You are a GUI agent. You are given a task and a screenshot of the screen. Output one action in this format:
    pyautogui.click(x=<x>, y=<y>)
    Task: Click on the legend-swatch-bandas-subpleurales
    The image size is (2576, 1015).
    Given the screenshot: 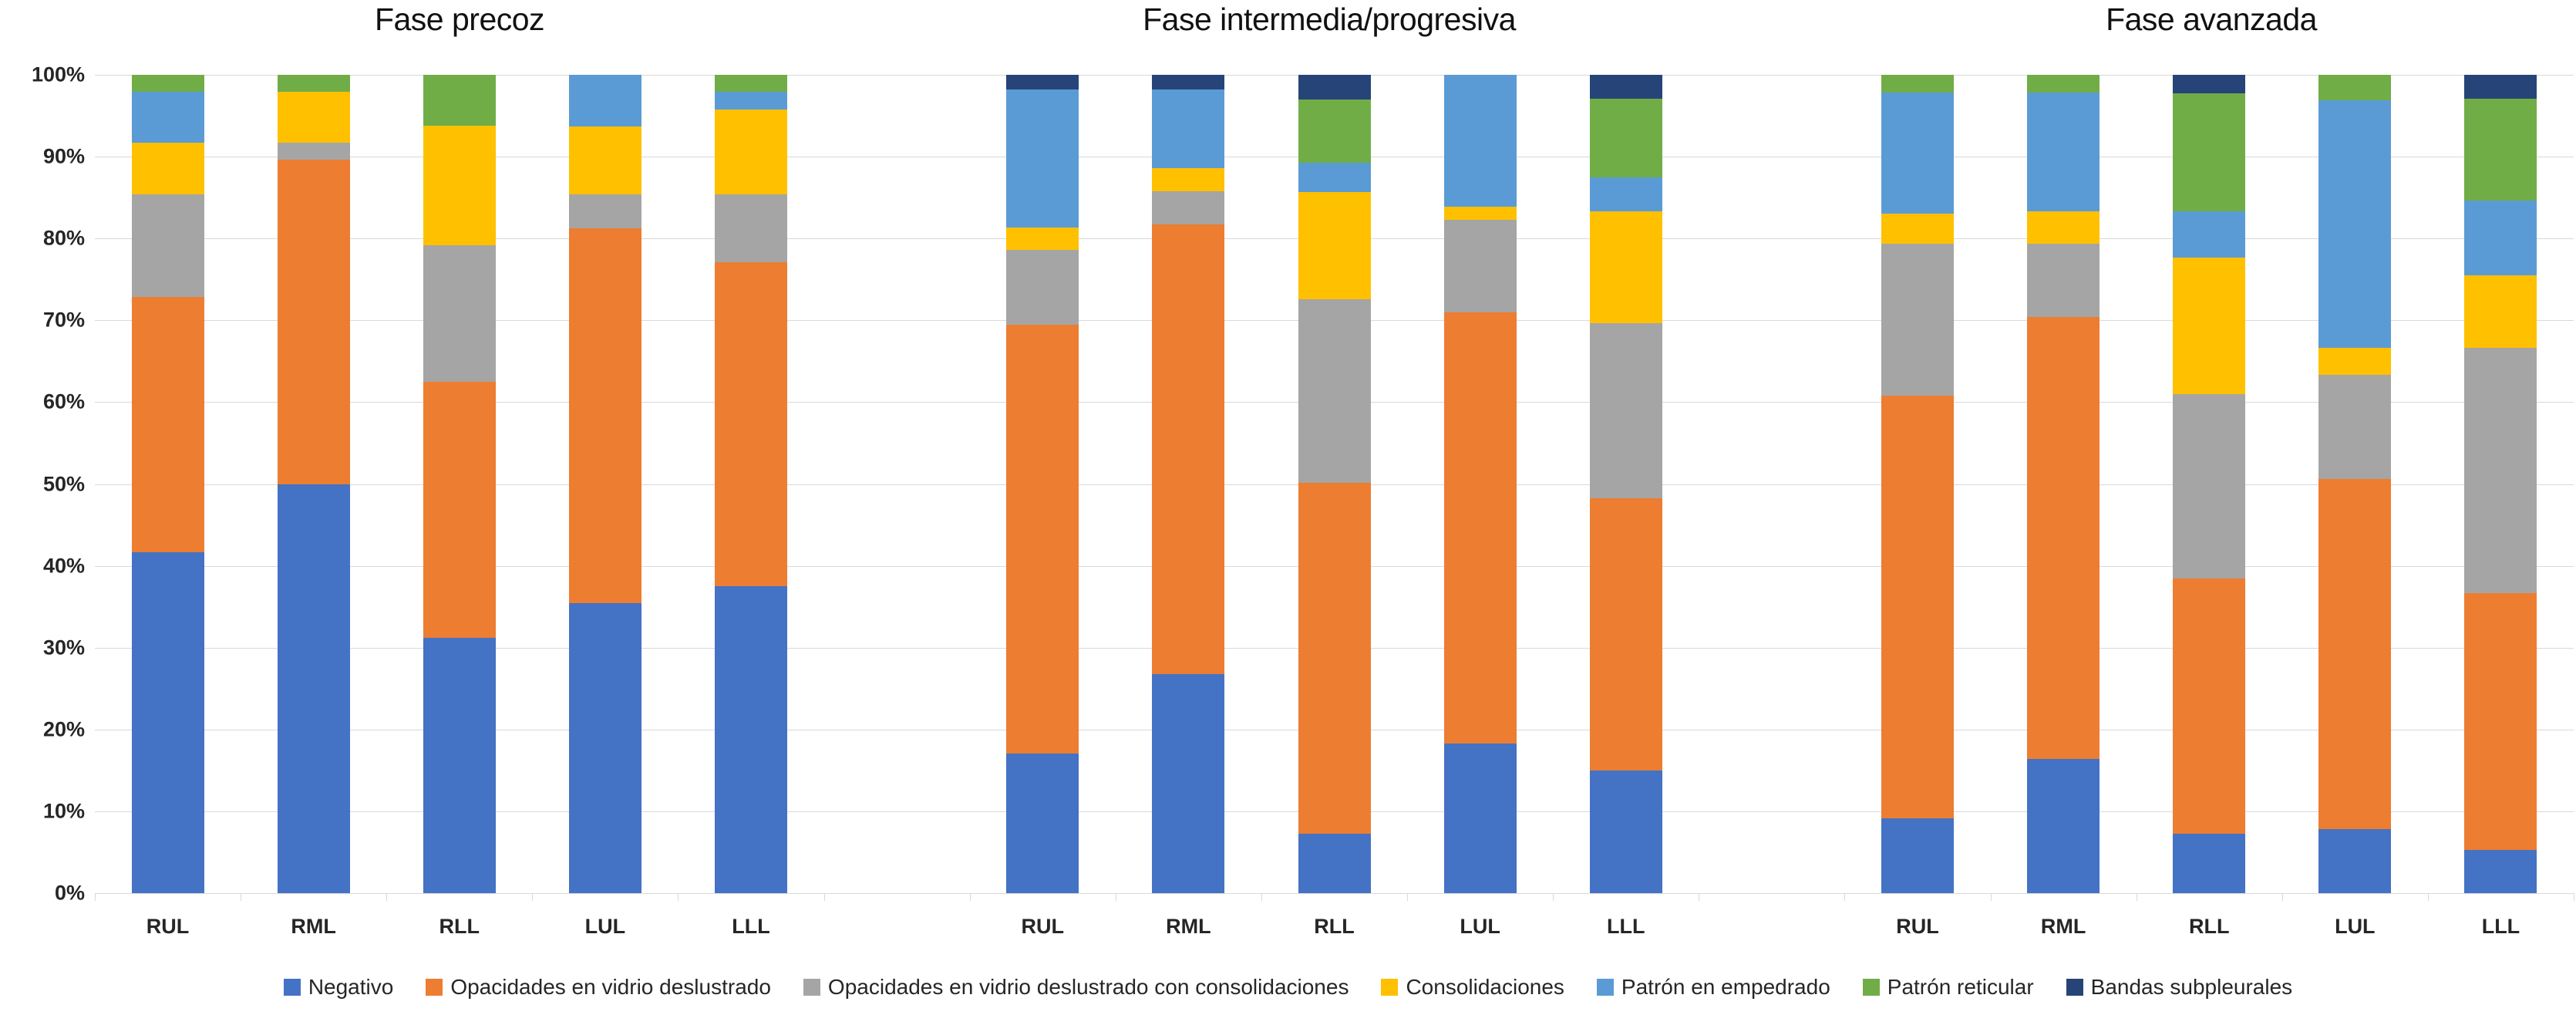 What is the action you would take?
    pyautogui.click(x=2075, y=987)
    